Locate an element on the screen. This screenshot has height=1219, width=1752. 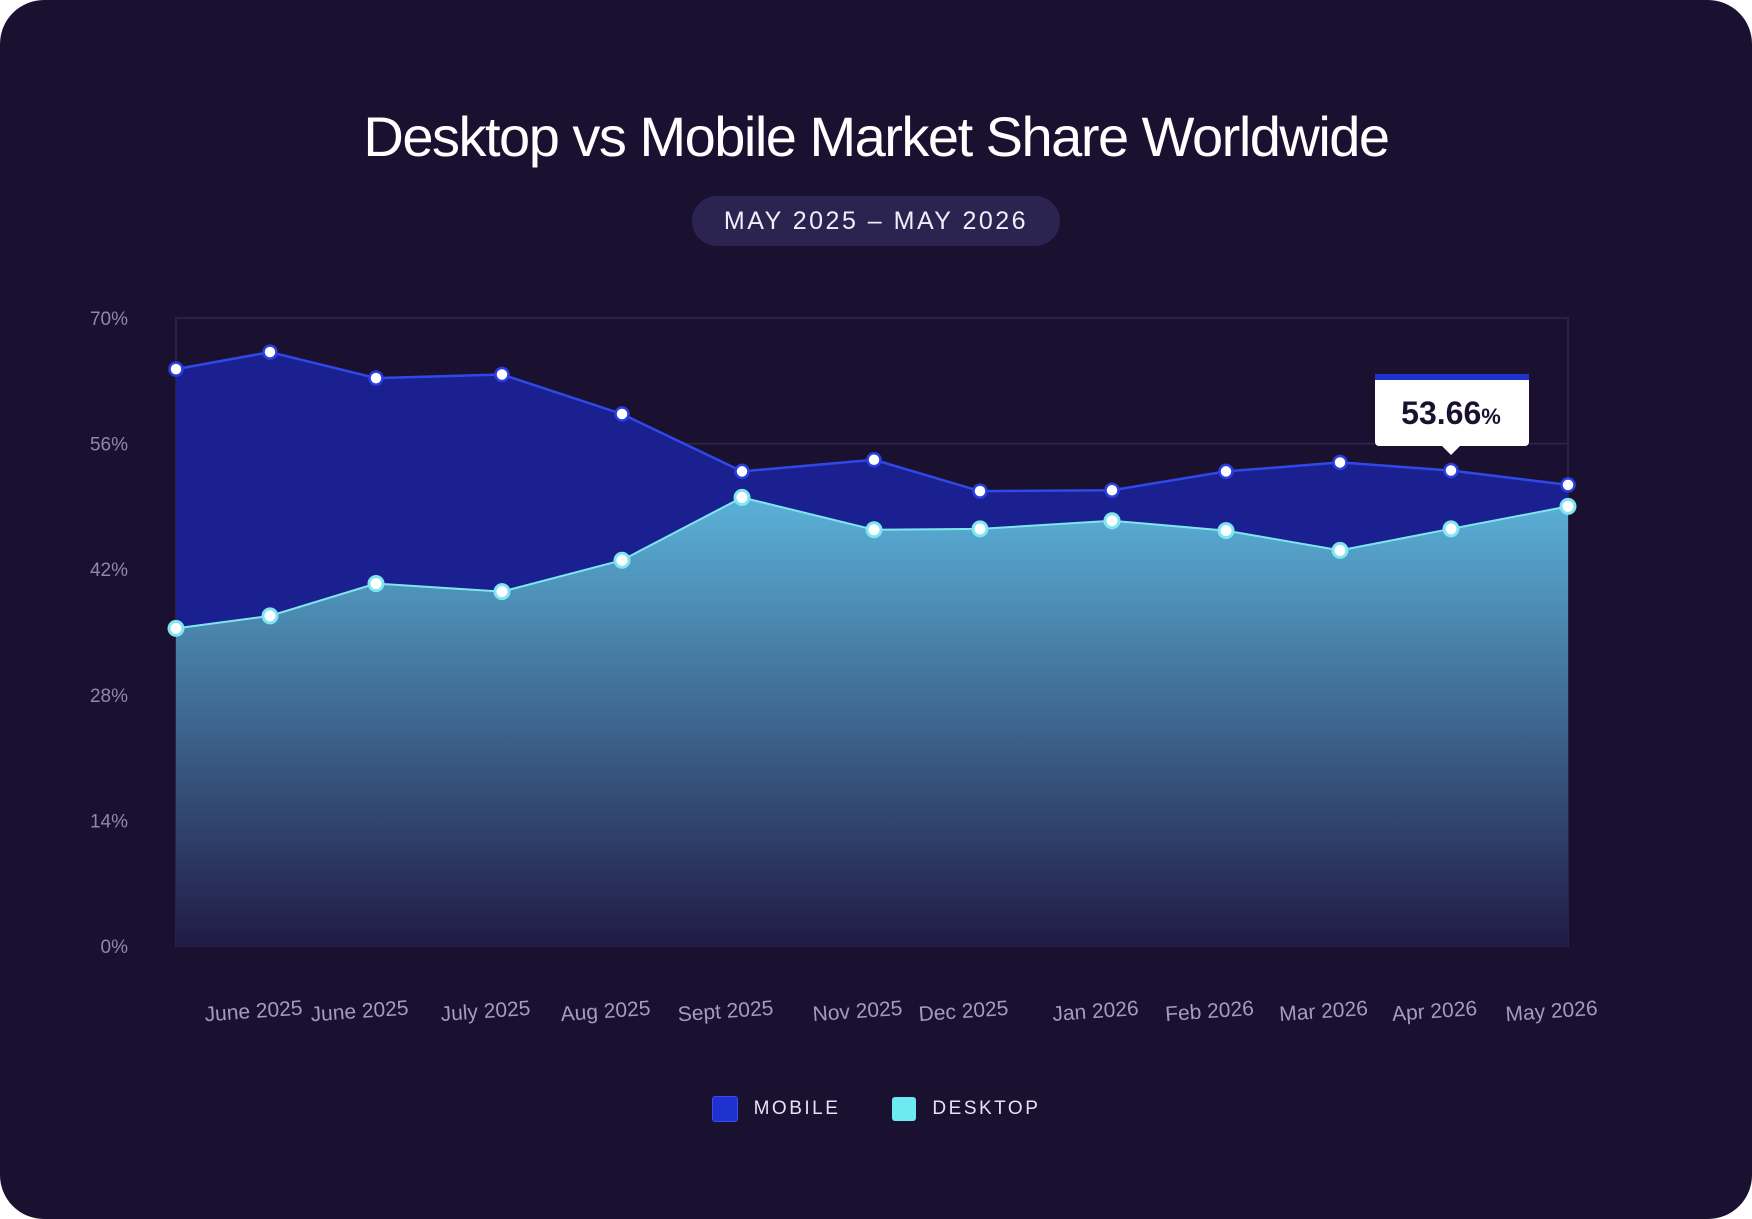
tooltip-value: 53.66% is located at coordinates (1451, 413).